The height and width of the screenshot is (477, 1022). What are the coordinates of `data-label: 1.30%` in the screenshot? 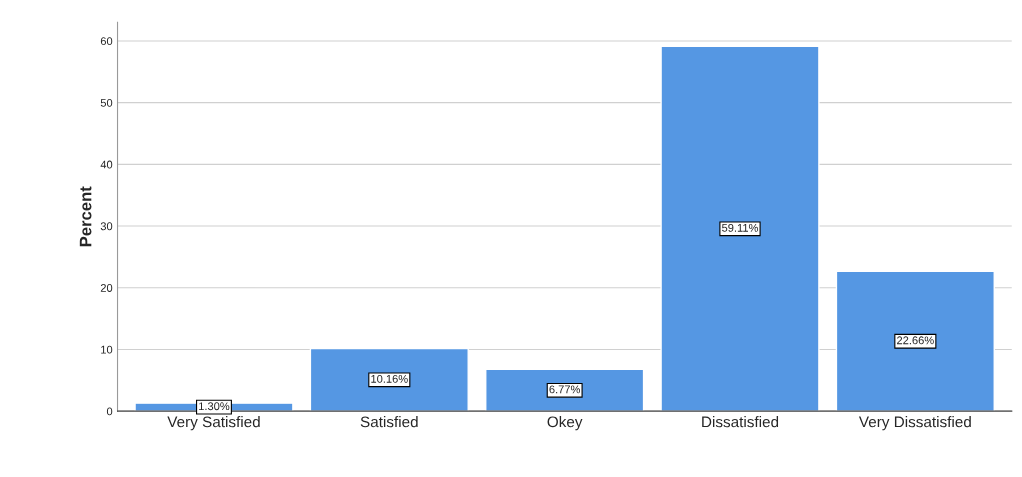 It's located at (214, 406).